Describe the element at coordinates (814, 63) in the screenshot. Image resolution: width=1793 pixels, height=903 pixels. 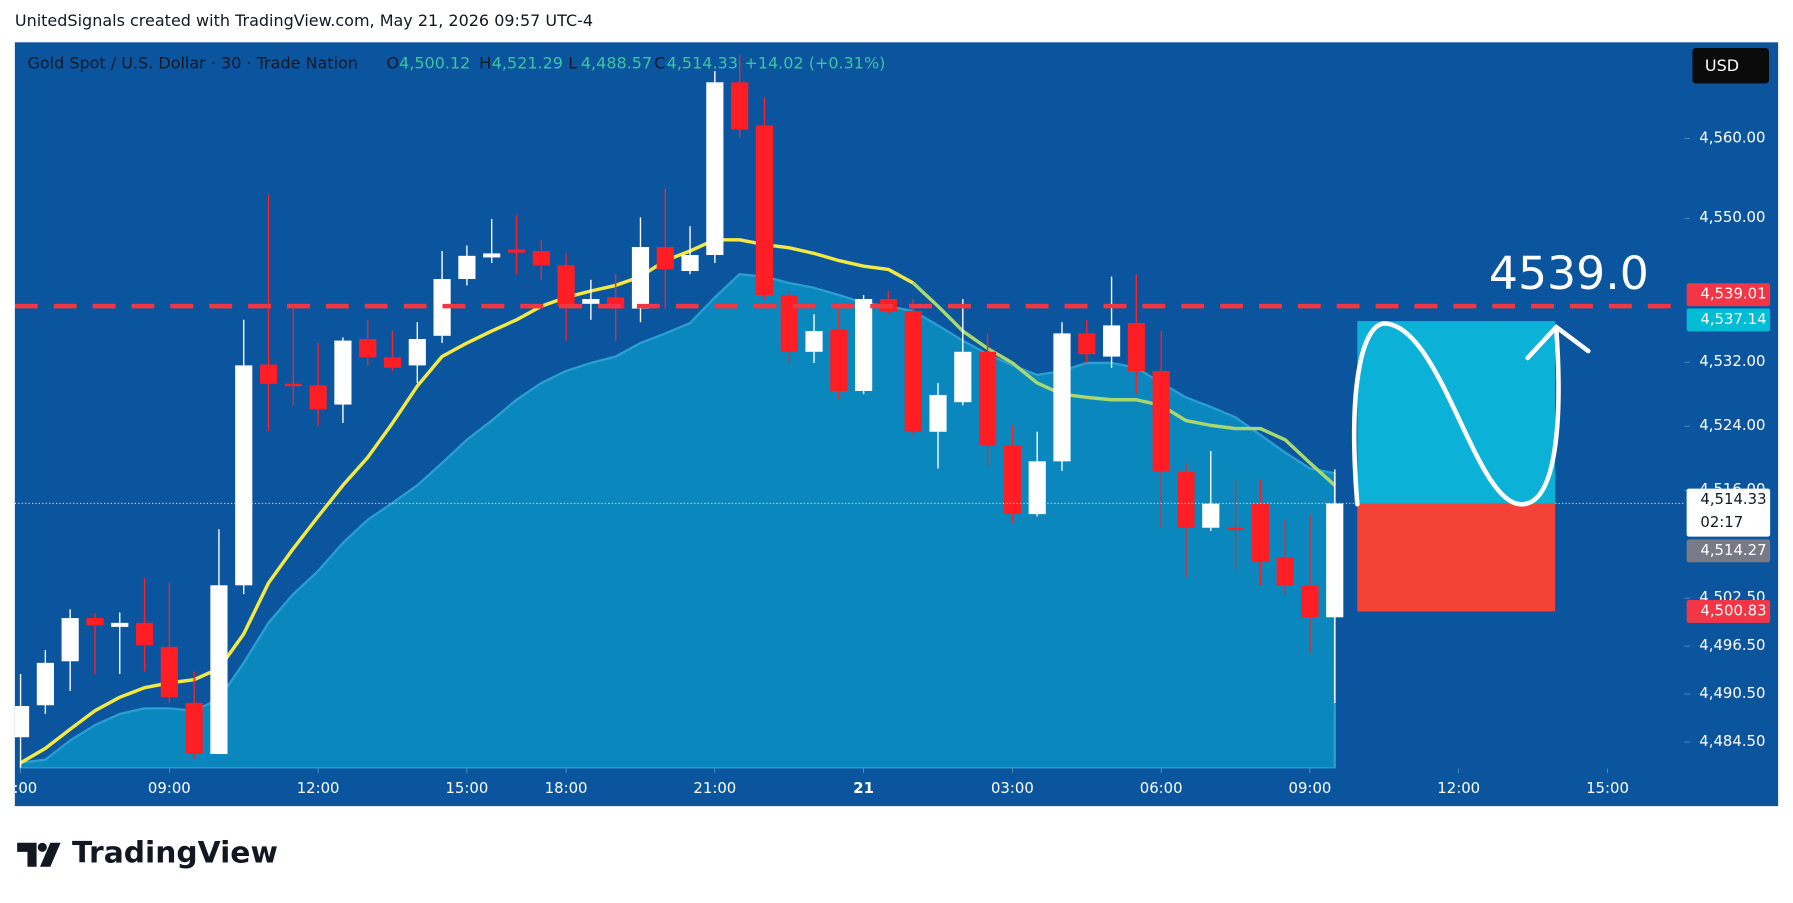
I see `change-label: +14.02 (+0.31%)` at that location.